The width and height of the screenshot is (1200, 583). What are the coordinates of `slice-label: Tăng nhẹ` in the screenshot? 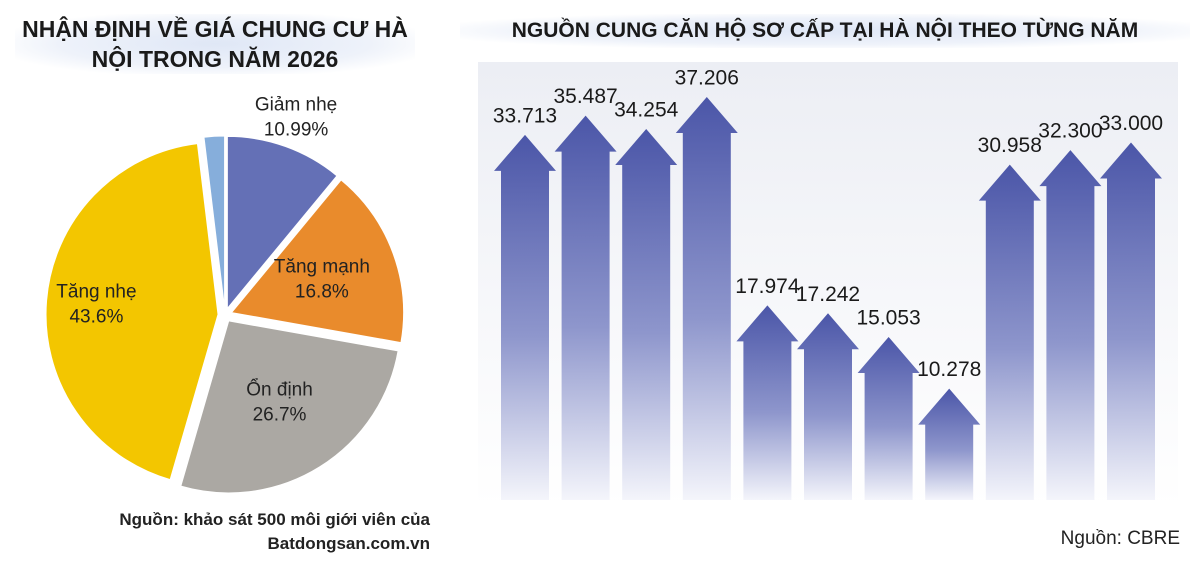 It's located at (96, 292).